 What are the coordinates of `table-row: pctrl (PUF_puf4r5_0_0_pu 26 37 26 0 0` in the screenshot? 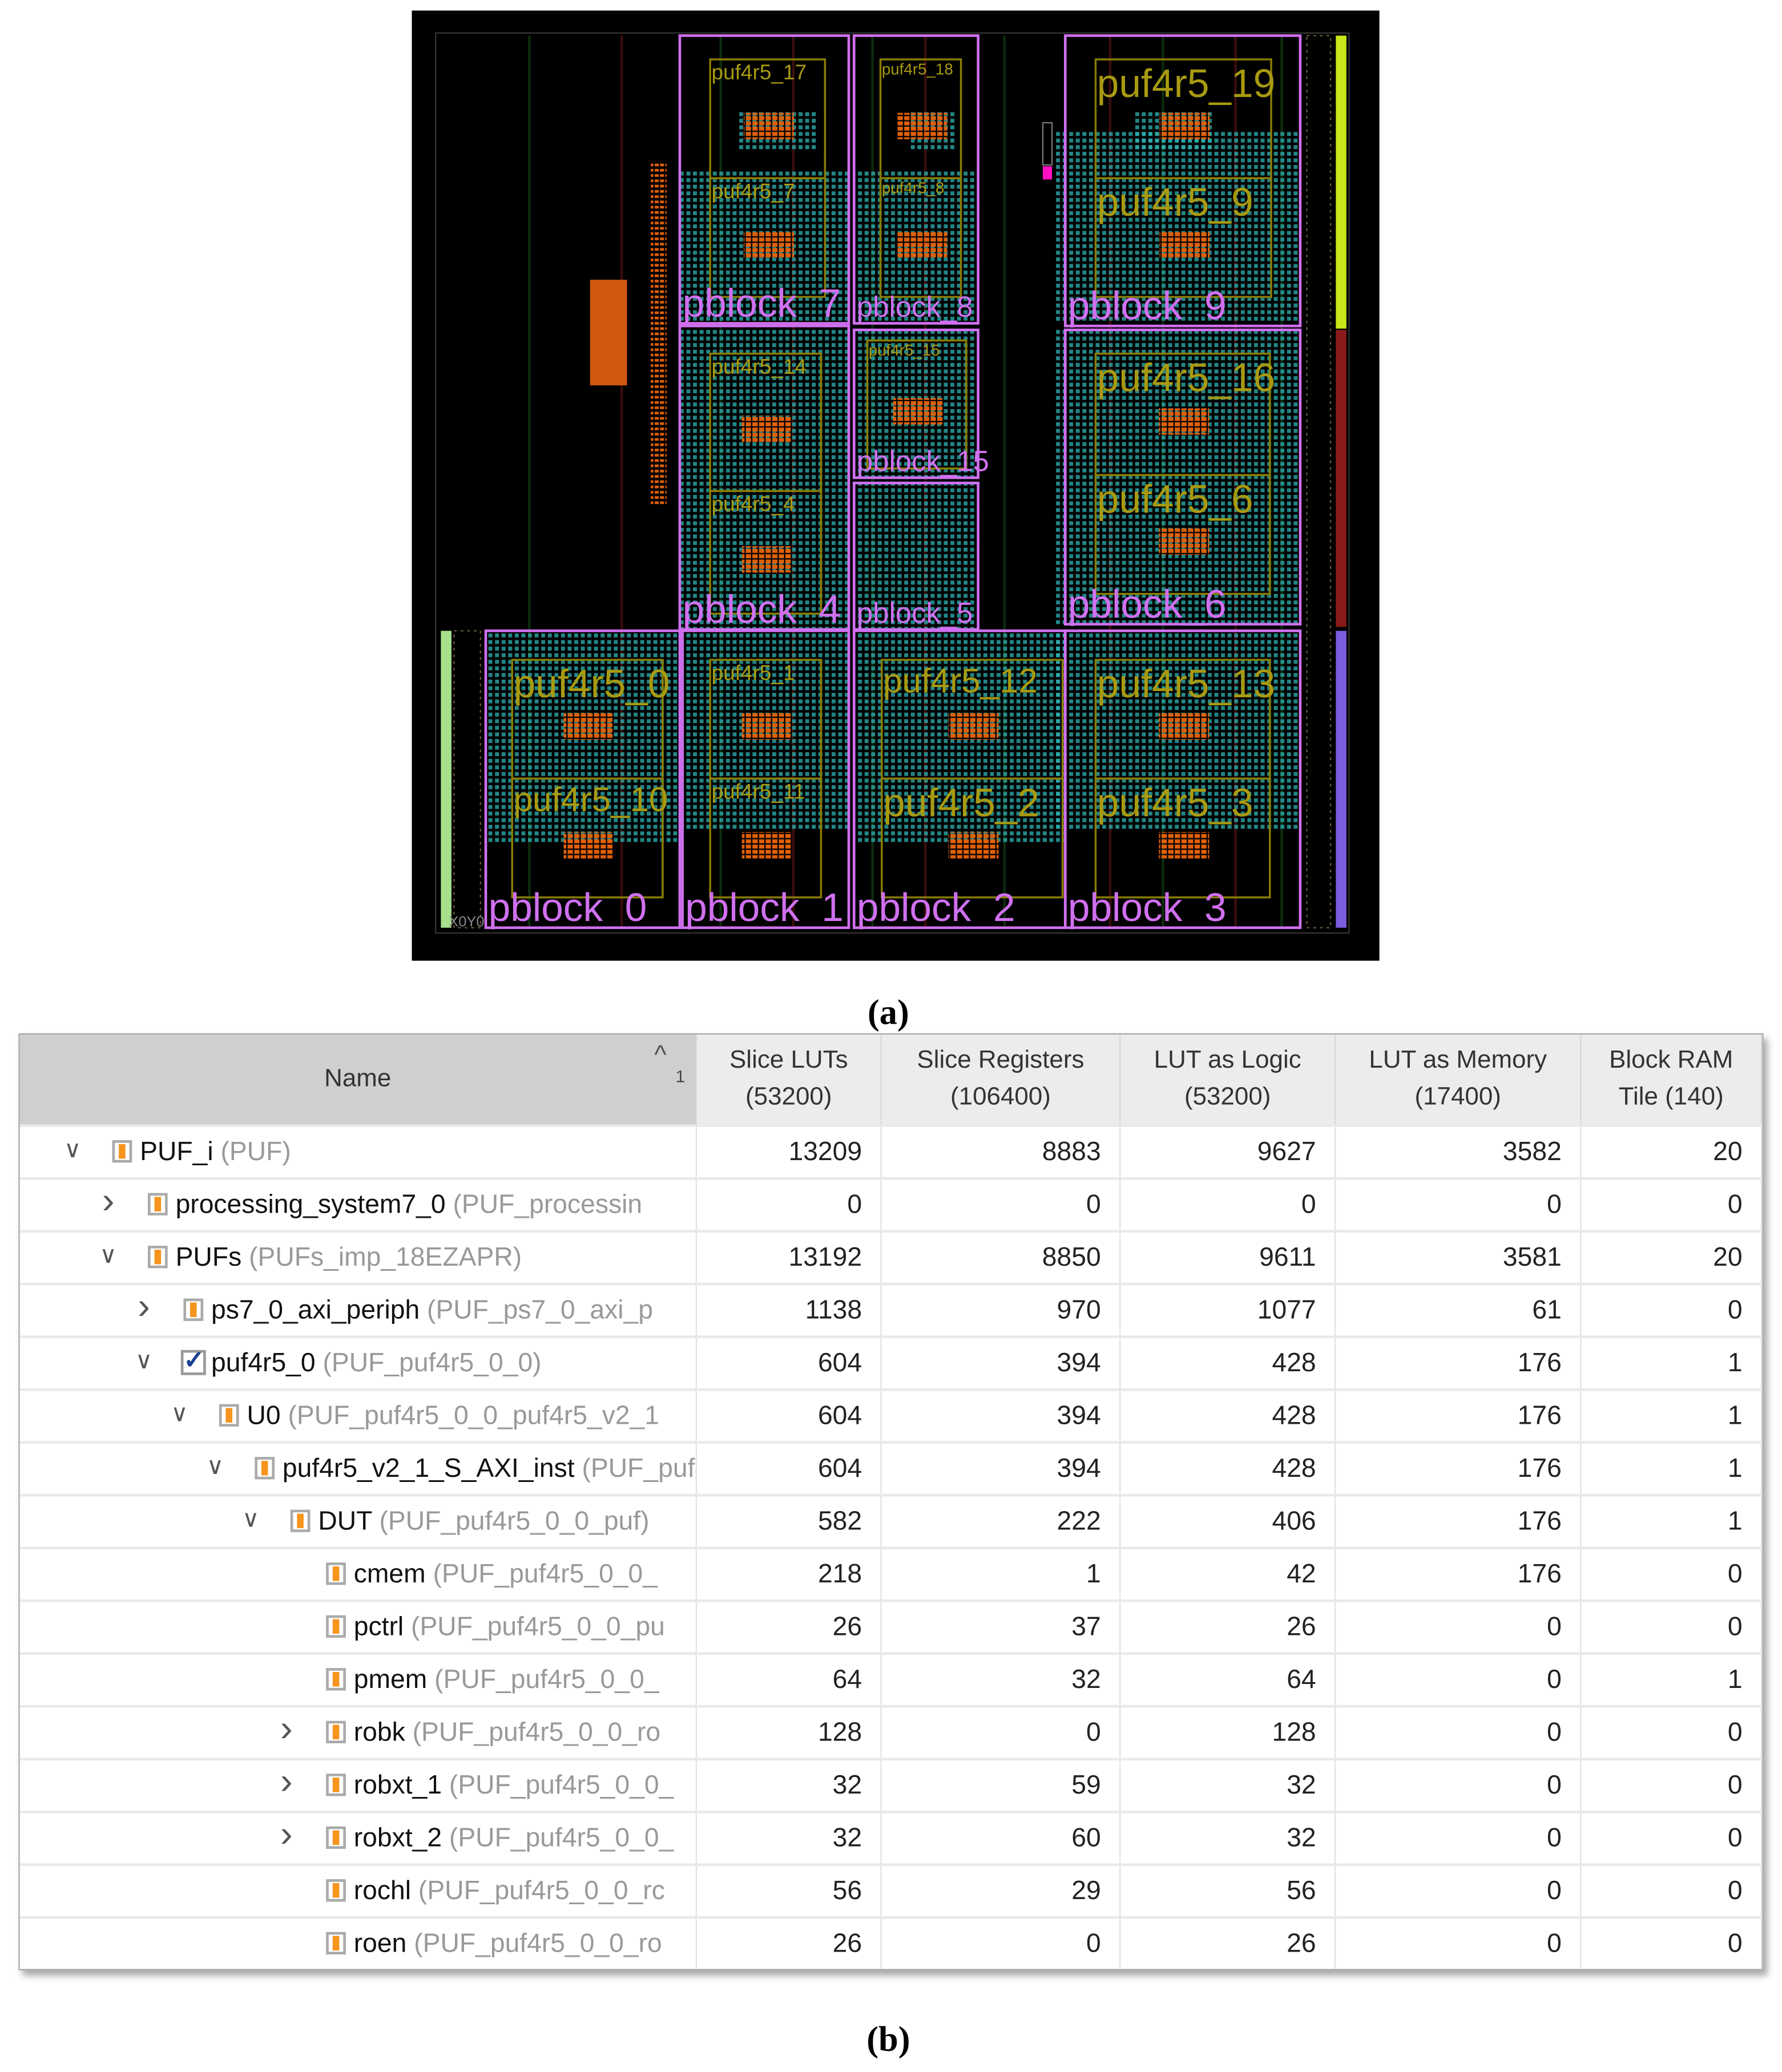 It's located at (891, 1626).